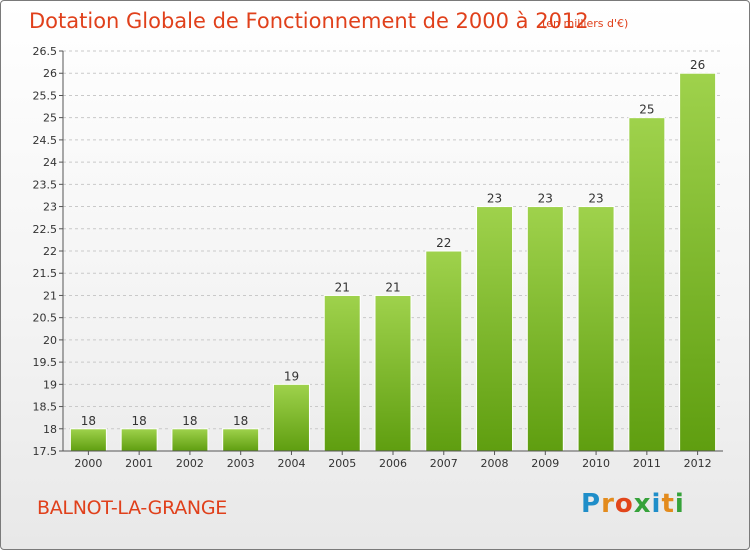 Image resolution: width=750 pixels, height=550 pixels. Describe the element at coordinates (50, 429) in the screenshot. I see `y-tick-label: 18` at that location.